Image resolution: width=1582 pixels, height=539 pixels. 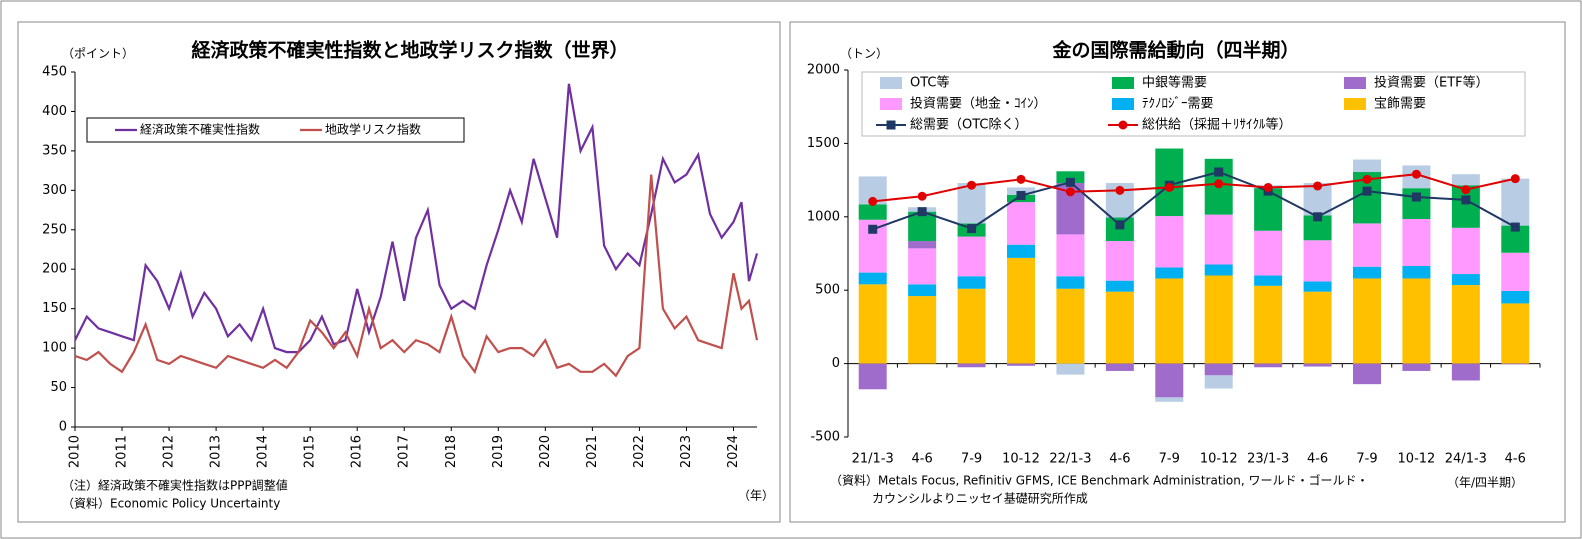 I want to click on y-tick-label: 100, so click(x=54, y=348).